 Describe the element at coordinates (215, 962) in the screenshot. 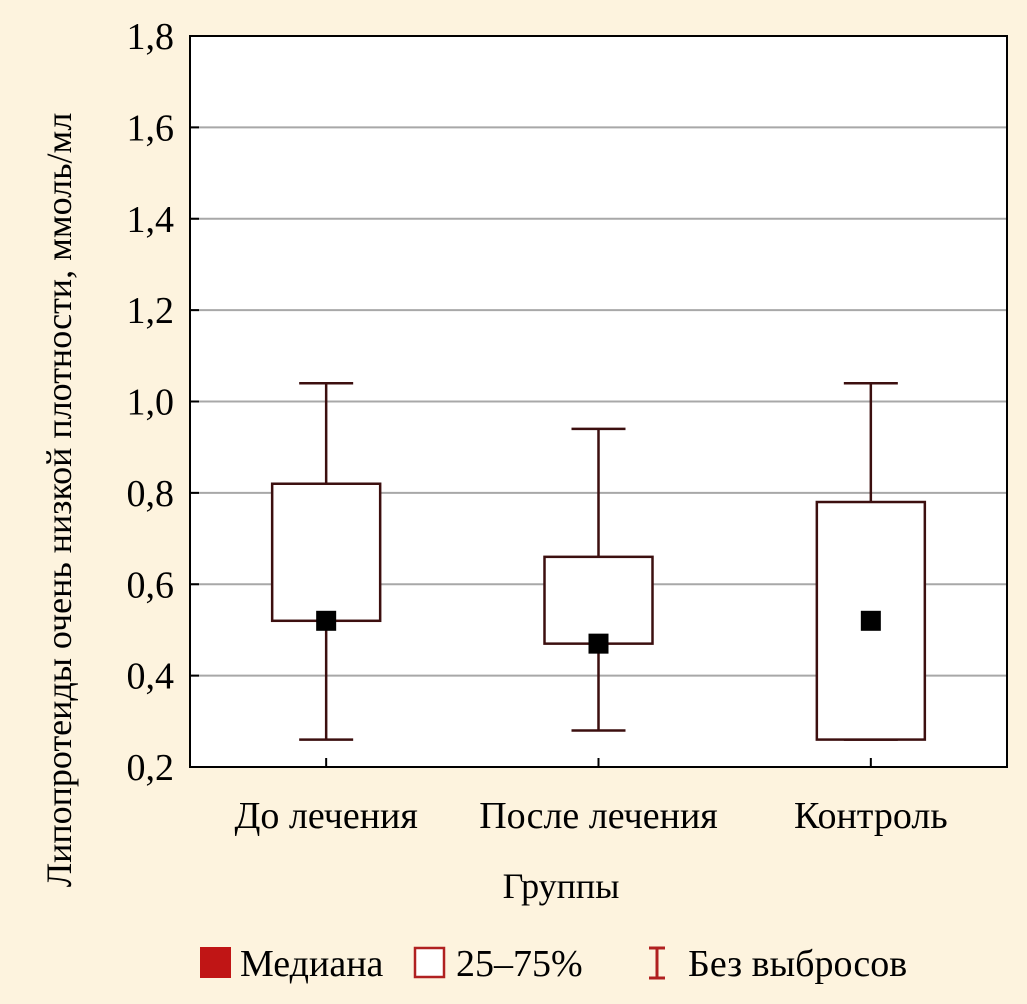

I see `filled-square-icon` at that location.